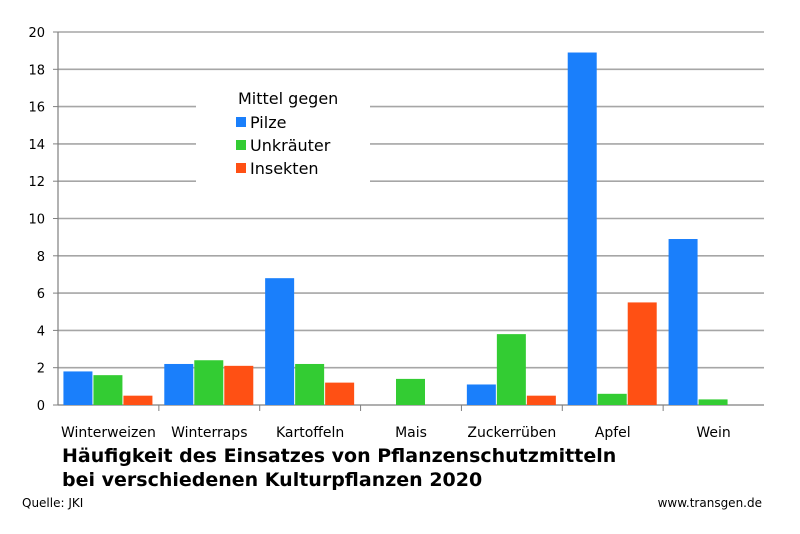  What do you see at coordinates (36, 108) in the screenshot?
I see `y-tick-label: 16` at bounding box center [36, 108].